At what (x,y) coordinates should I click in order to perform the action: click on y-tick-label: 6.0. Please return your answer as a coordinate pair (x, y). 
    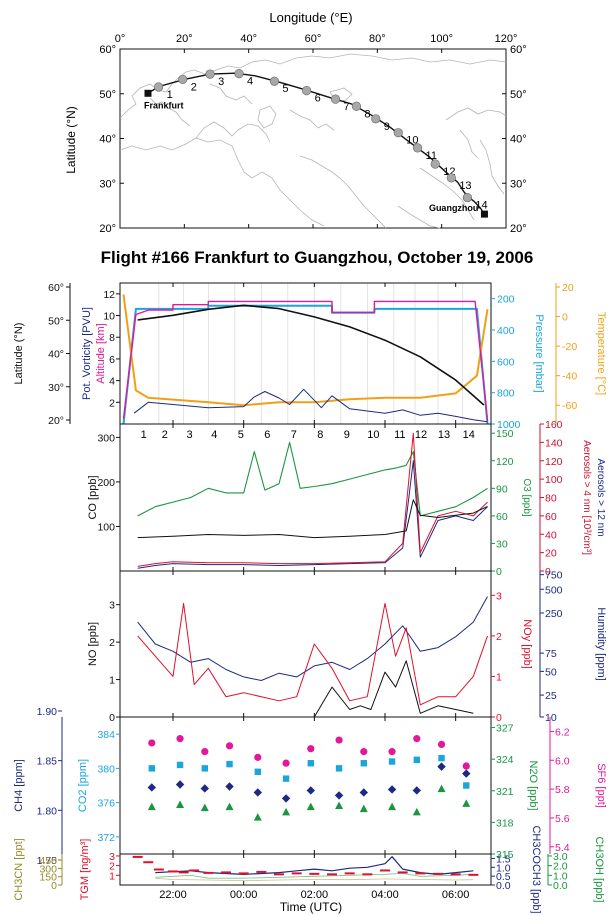
    Looking at the image, I should click on (562, 761).